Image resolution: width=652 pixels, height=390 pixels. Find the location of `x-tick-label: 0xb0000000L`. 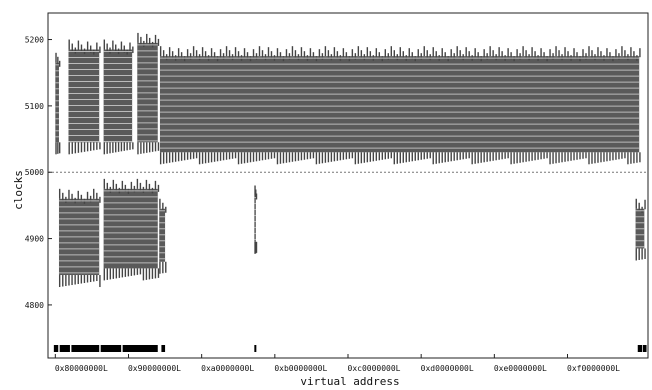

x-tick-label: 0xb0000000L is located at coordinates (300, 368).